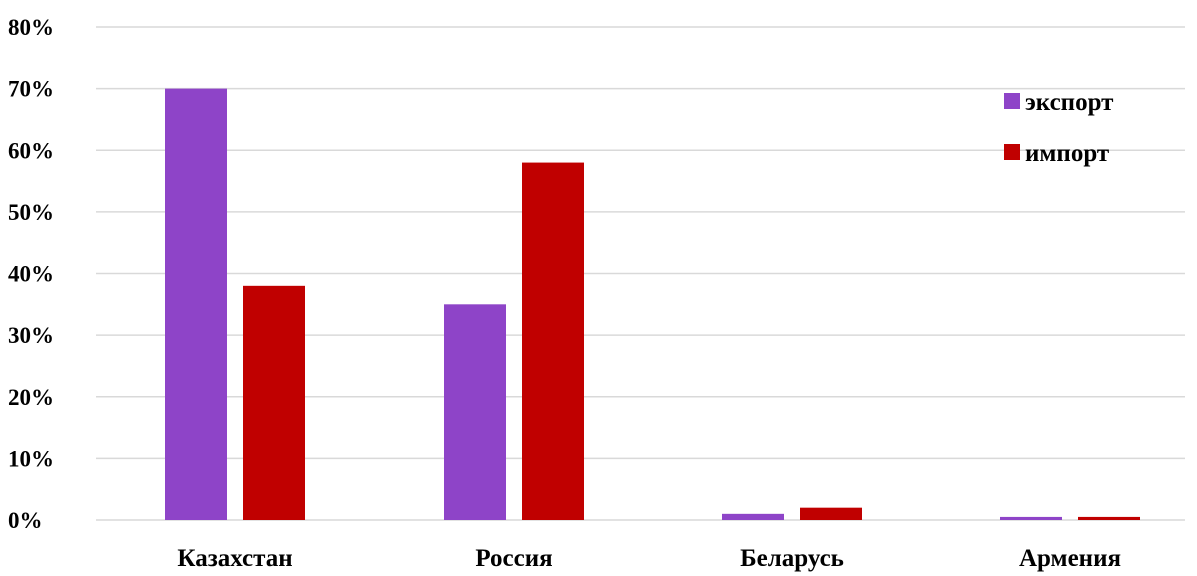 This screenshot has height=576, width=1197. I want to click on x-category-label: Россия, so click(513, 558).